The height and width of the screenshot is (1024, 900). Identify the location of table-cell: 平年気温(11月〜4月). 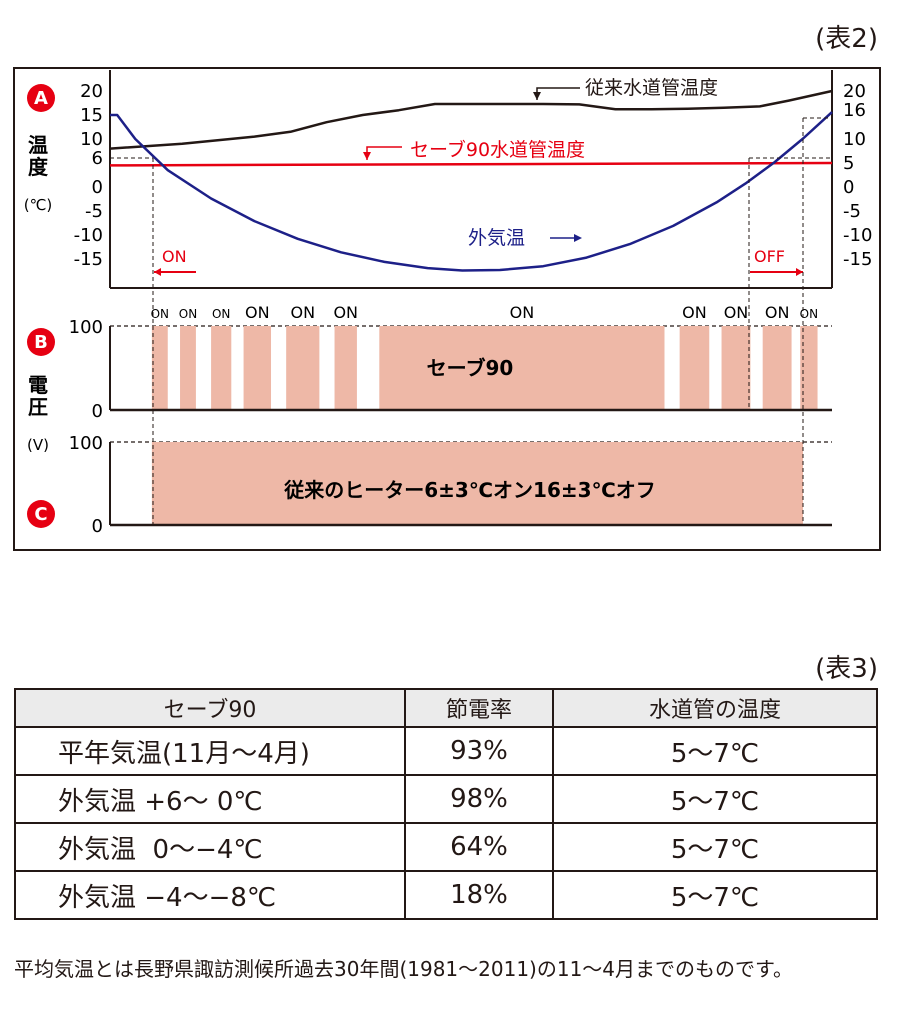
(210, 751).